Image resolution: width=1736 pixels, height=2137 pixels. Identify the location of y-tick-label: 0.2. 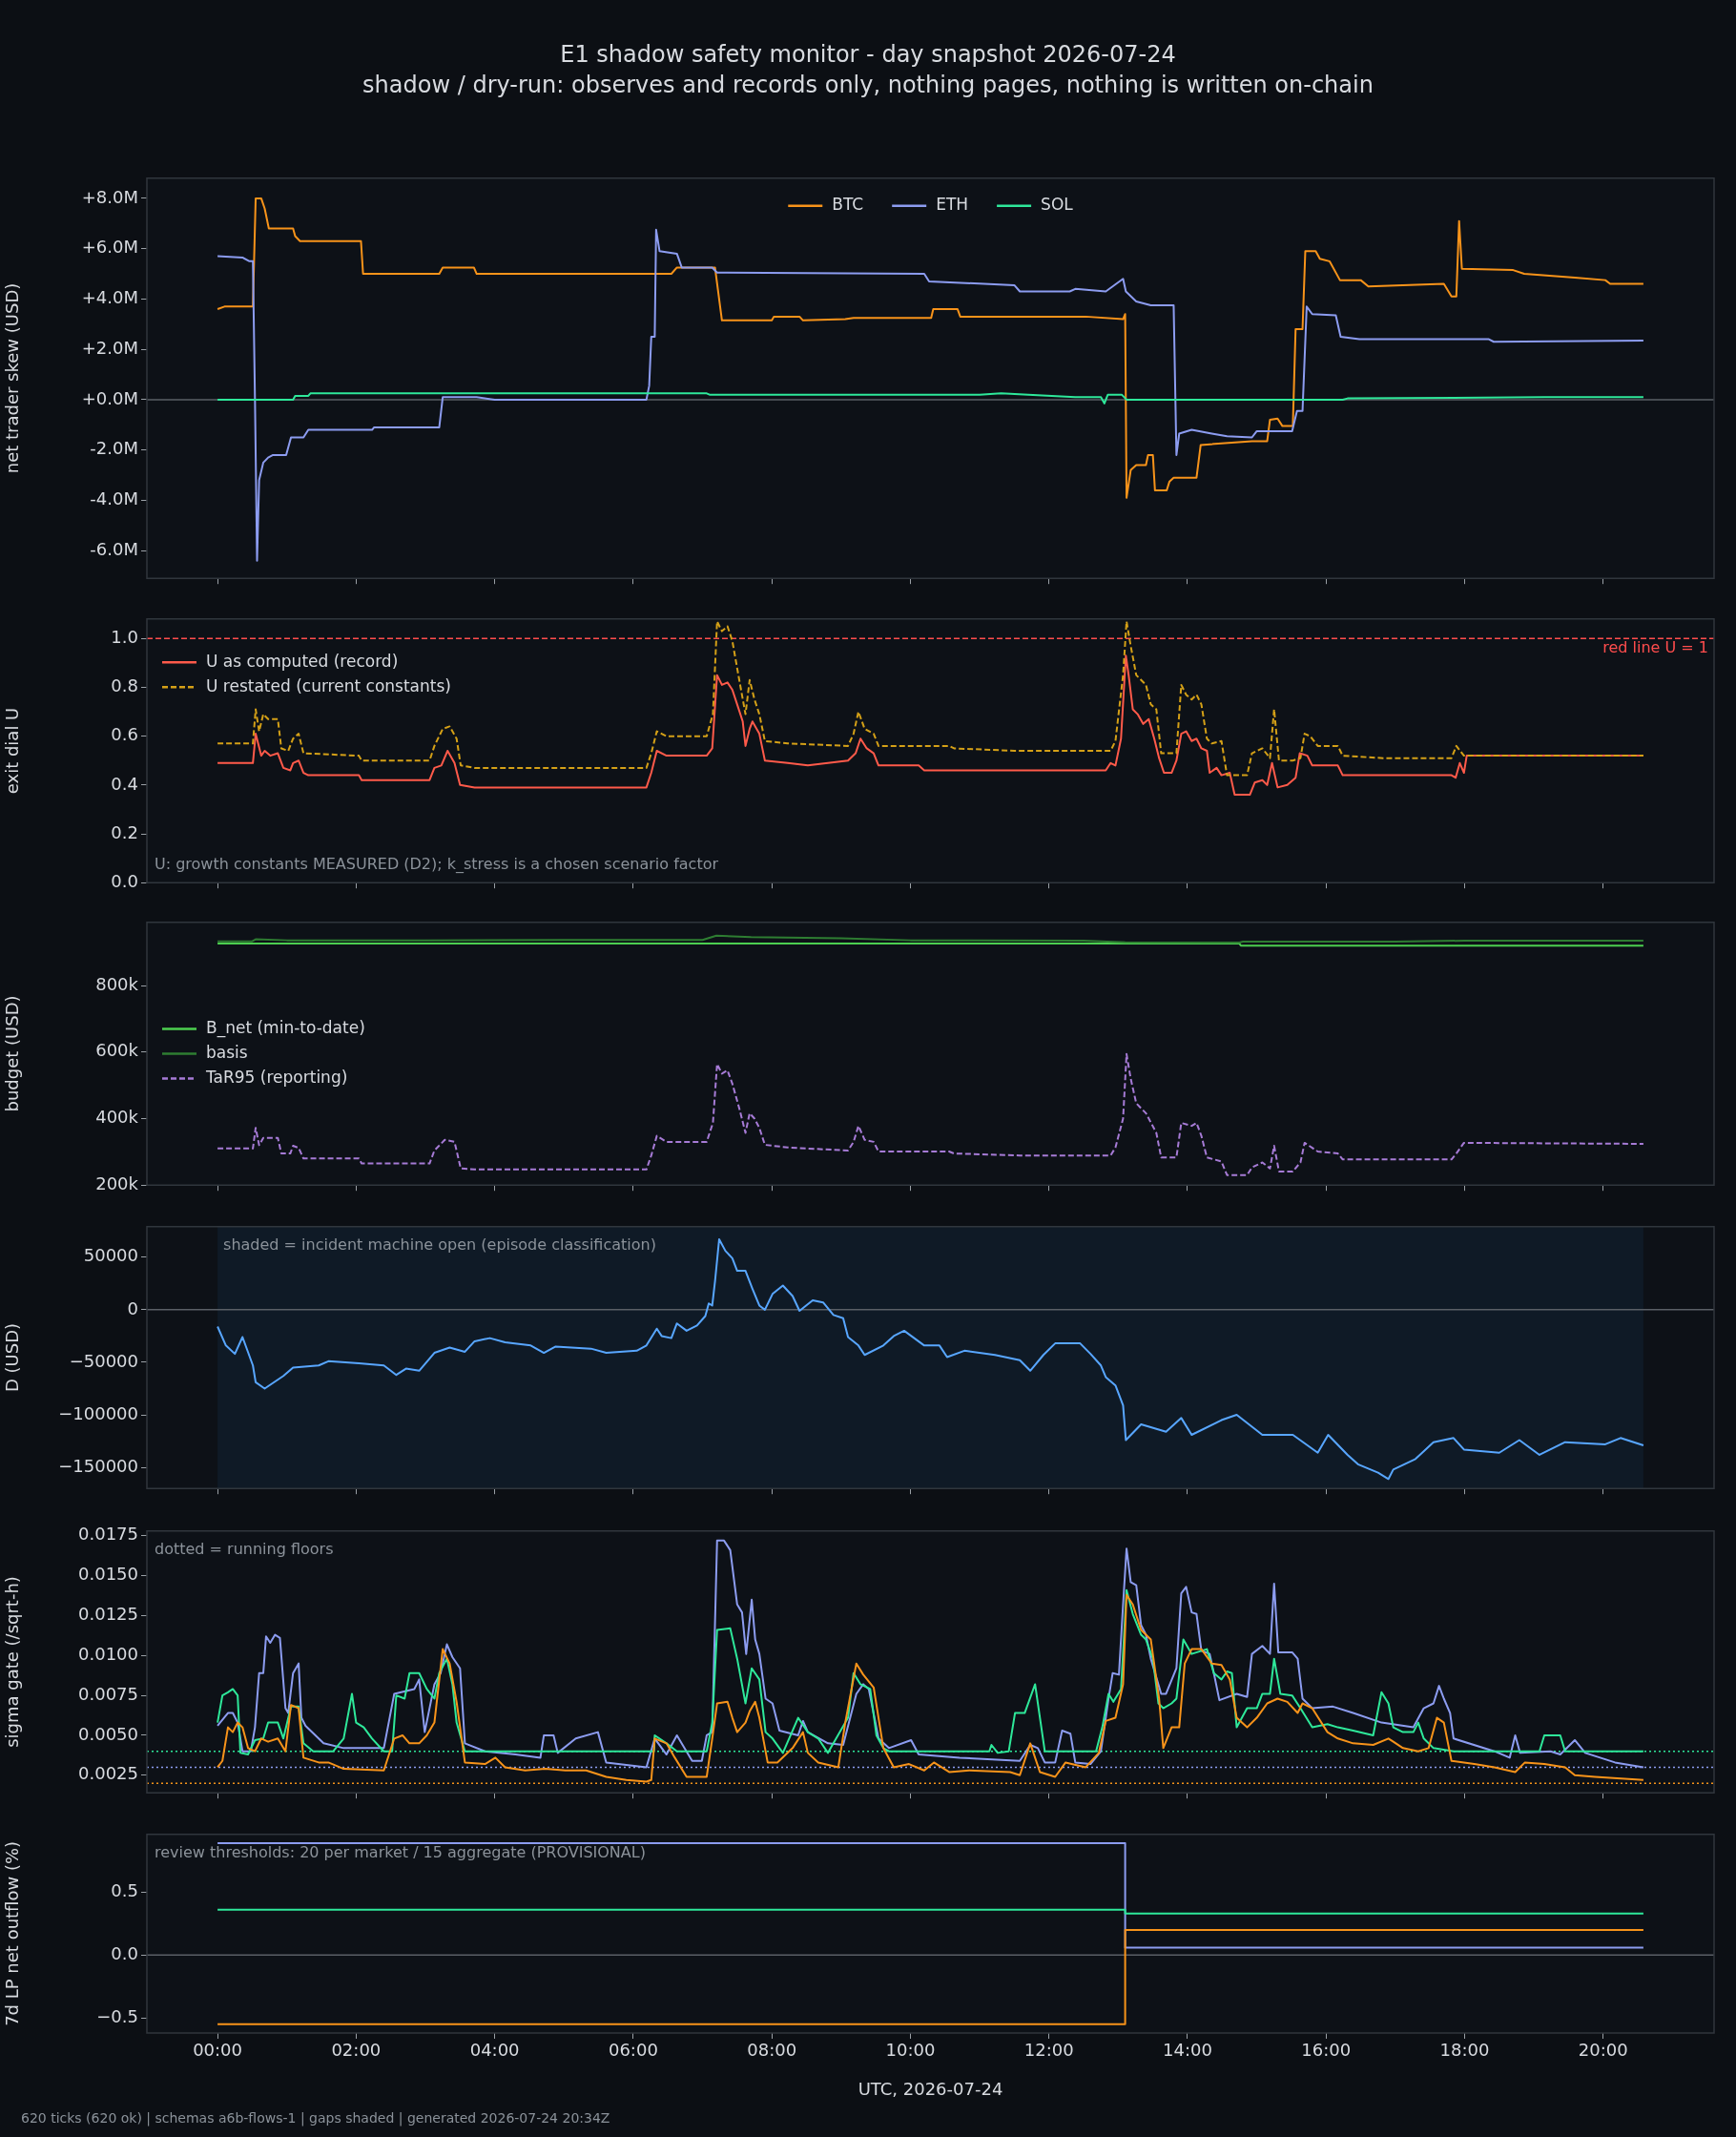
(125, 831).